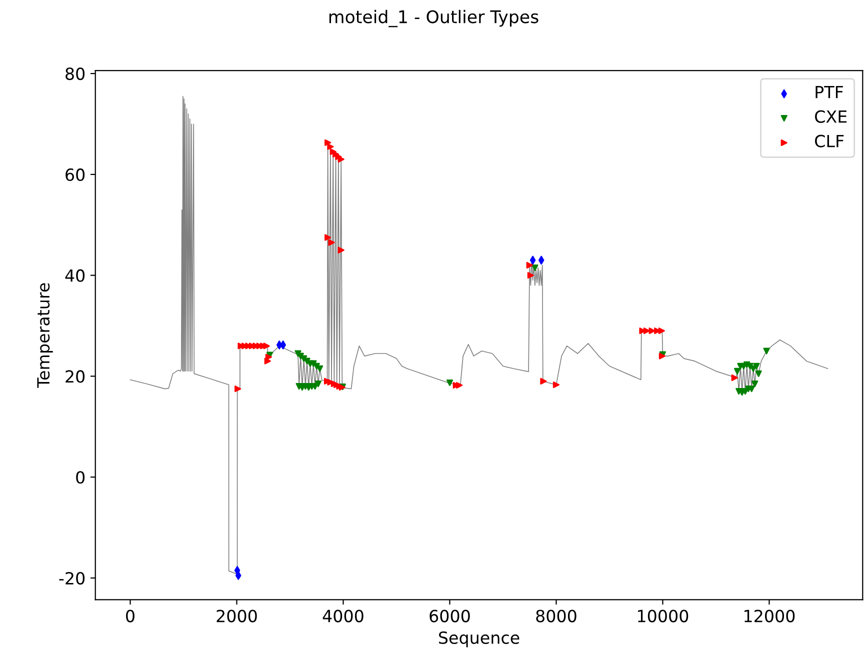  Describe the element at coordinates (433, 19) in the screenshot. I see `chart-title: moteid_1 - Outlier Types` at that location.